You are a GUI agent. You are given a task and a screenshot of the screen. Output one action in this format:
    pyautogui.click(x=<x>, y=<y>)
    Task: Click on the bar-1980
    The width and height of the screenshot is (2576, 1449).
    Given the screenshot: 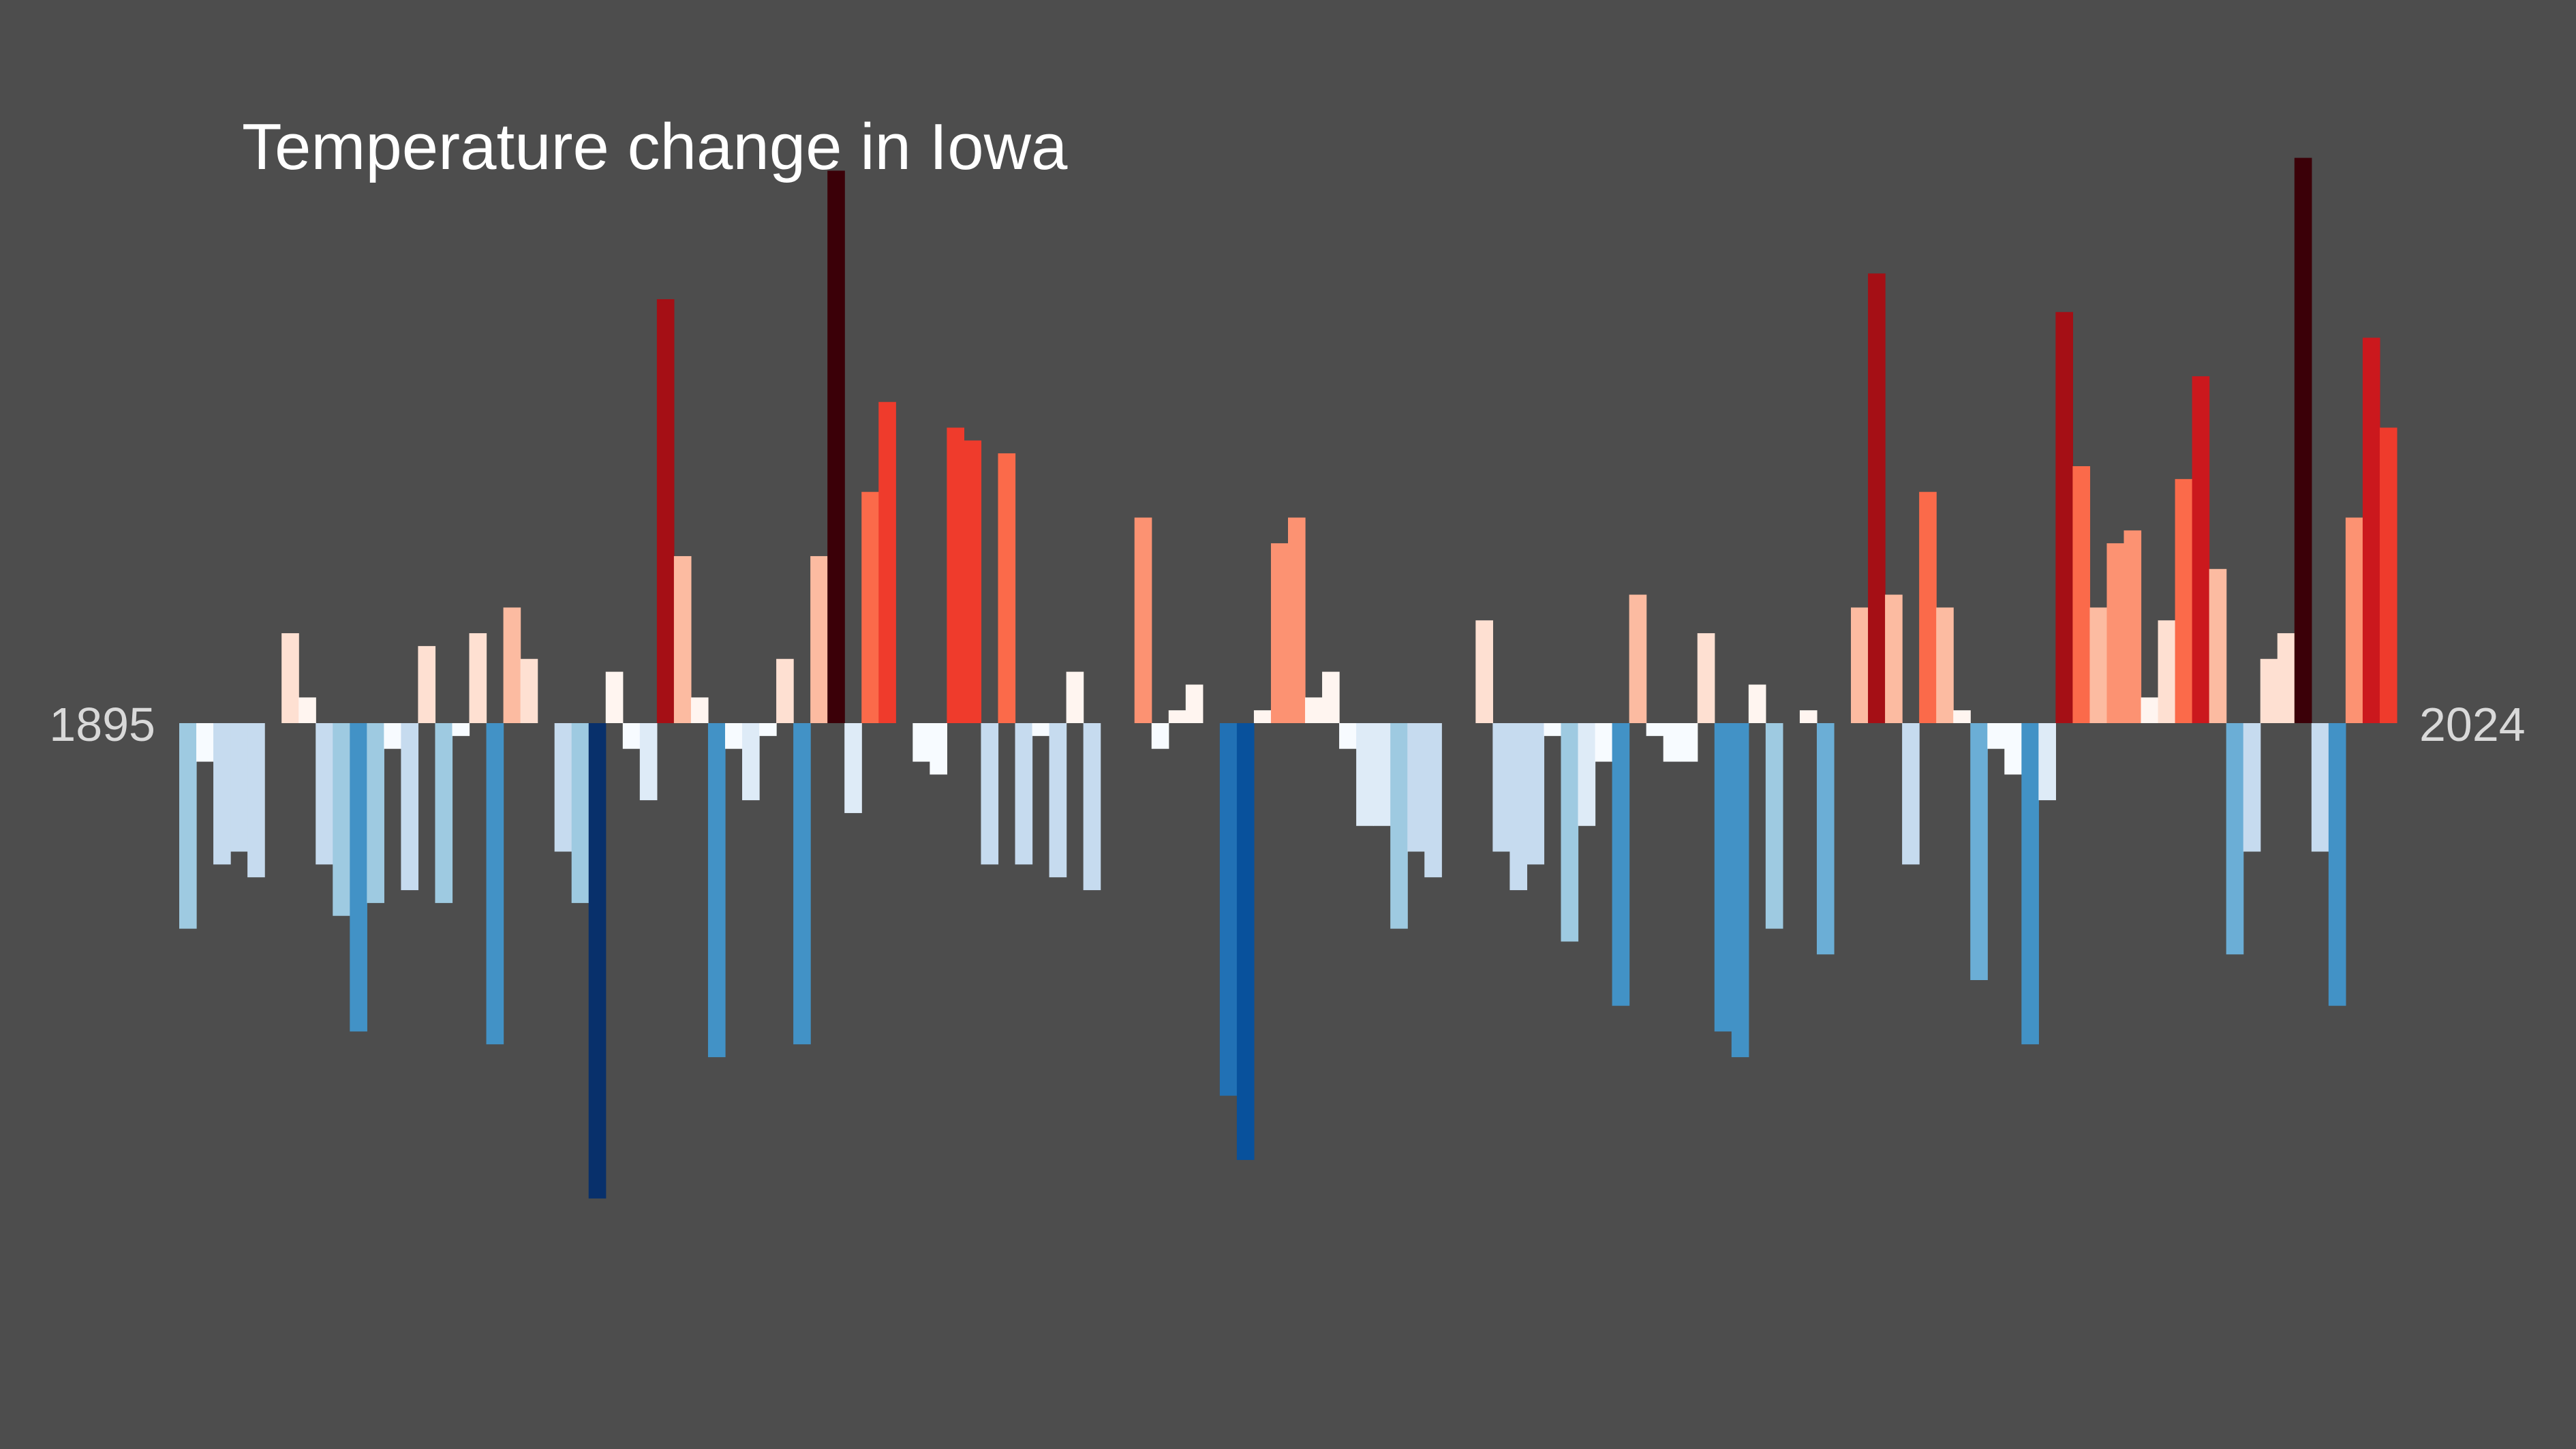 What is the action you would take?
    pyautogui.click(x=1638, y=658)
    